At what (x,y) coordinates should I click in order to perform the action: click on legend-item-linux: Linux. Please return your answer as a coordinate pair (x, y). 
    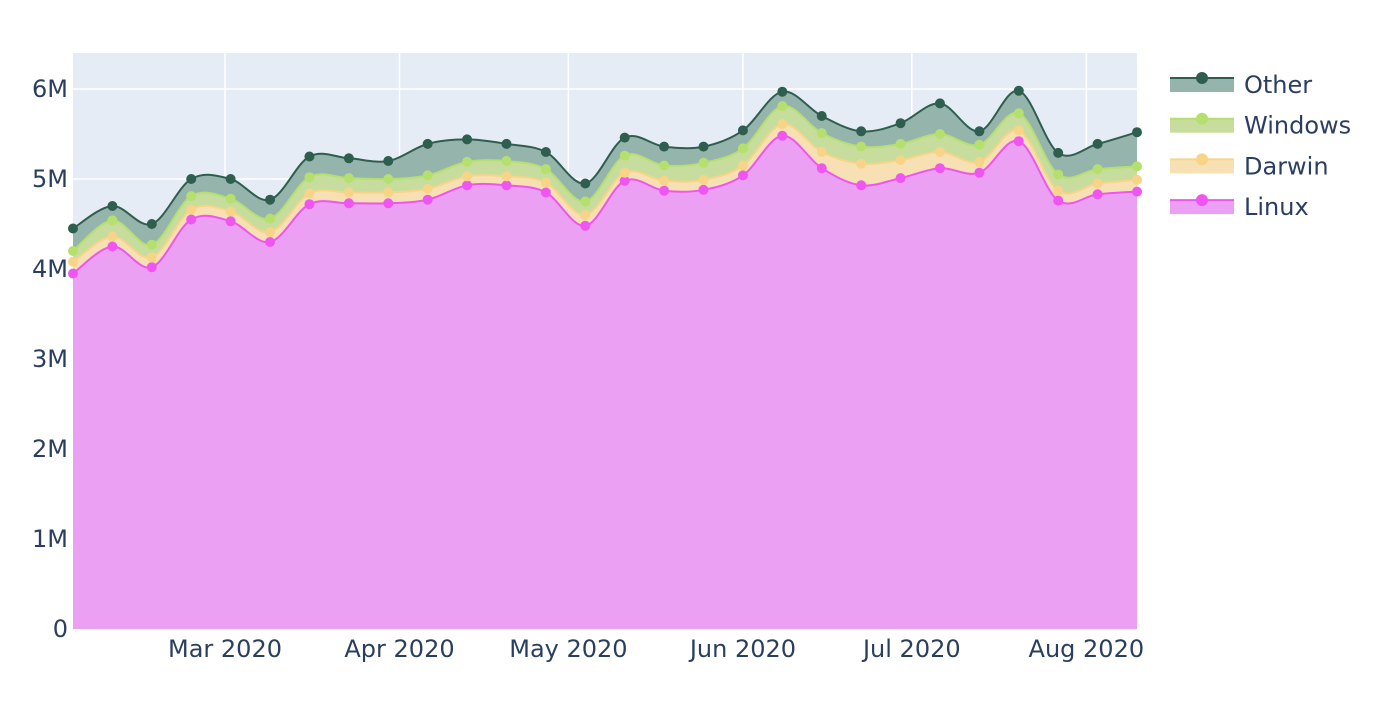
    Looking at the image, I should click on (1239, 207).